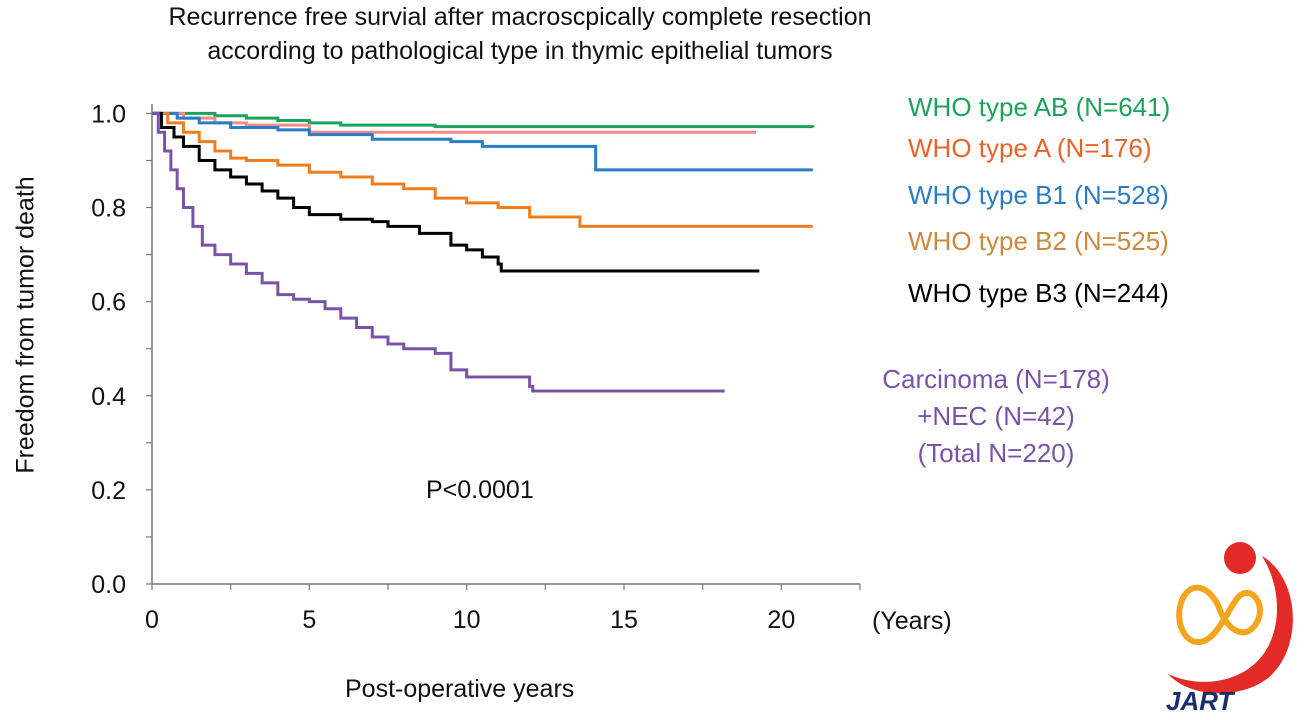  What do you see at coordinates (309, 620) in the screenshot?
I see `x-tick-label: 5` at bounding box center [309, 620].